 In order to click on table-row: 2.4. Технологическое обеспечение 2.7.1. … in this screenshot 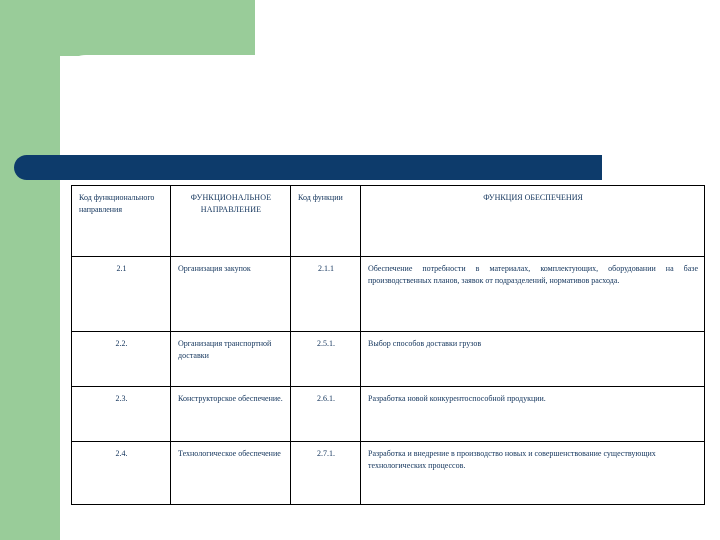, I will do `click(388, 473)`.